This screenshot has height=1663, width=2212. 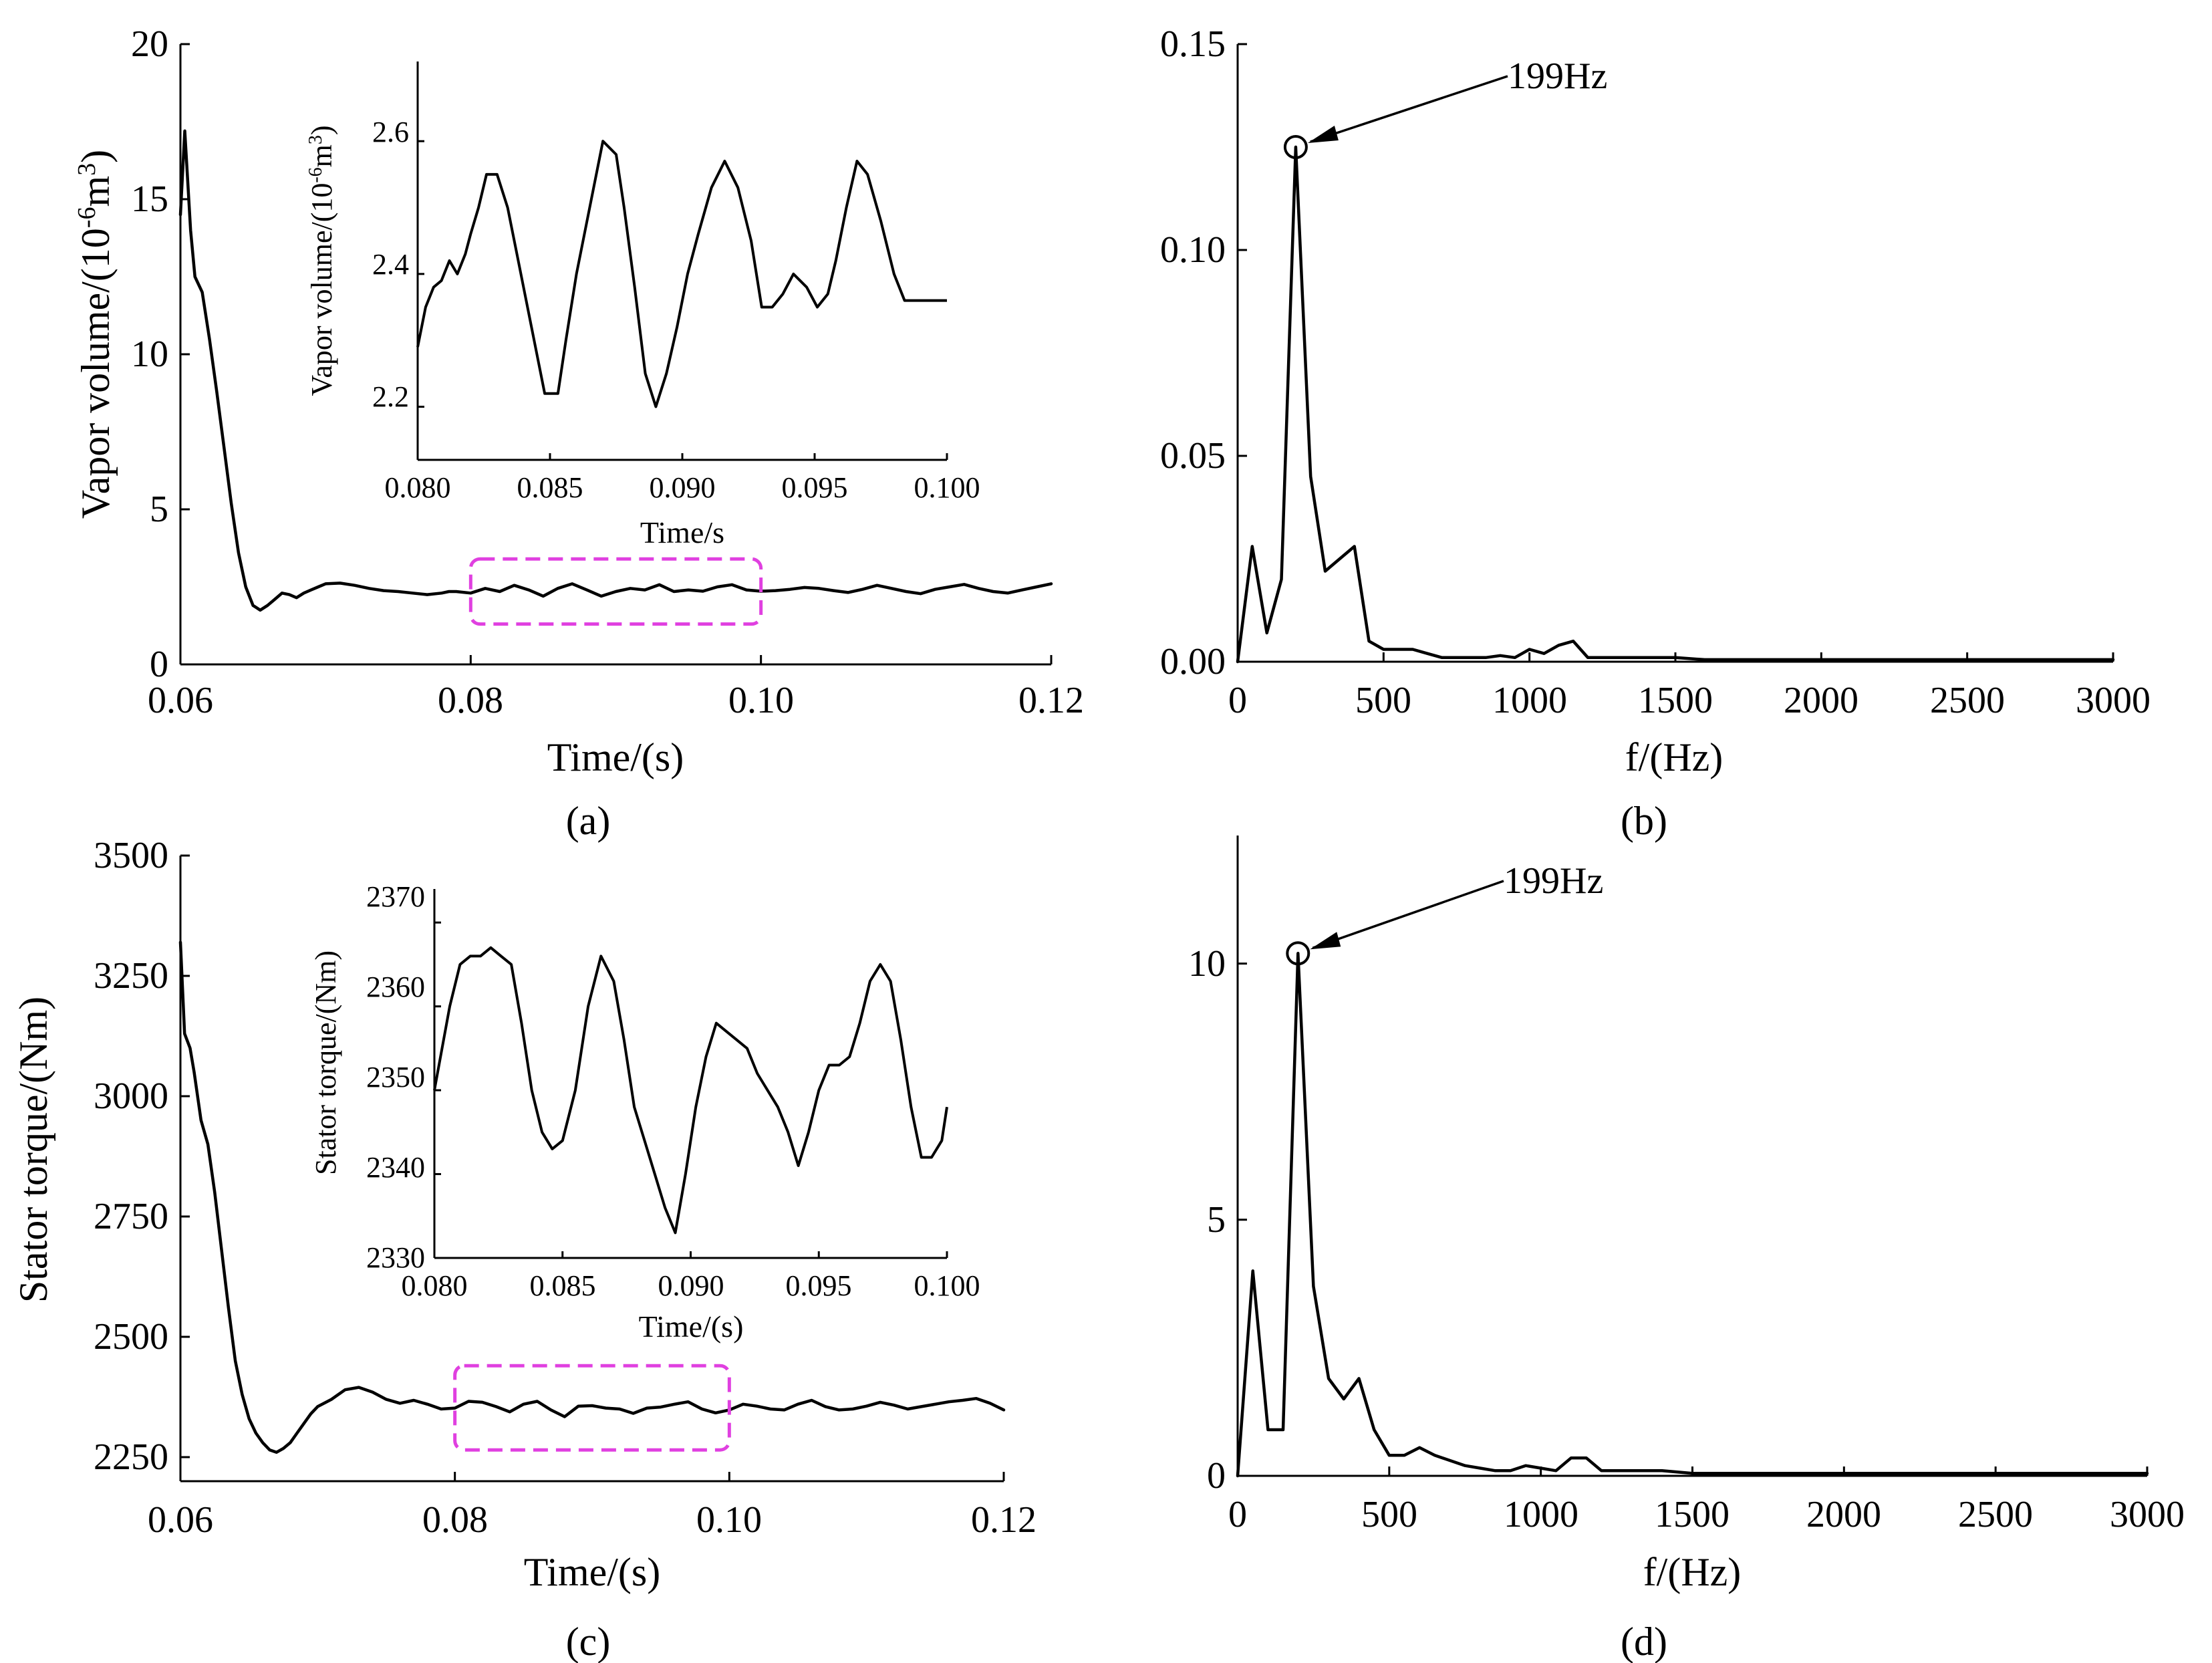 I want to click on panel-a-inset-ytick-2: 2.6, so click(x=390, y=132).